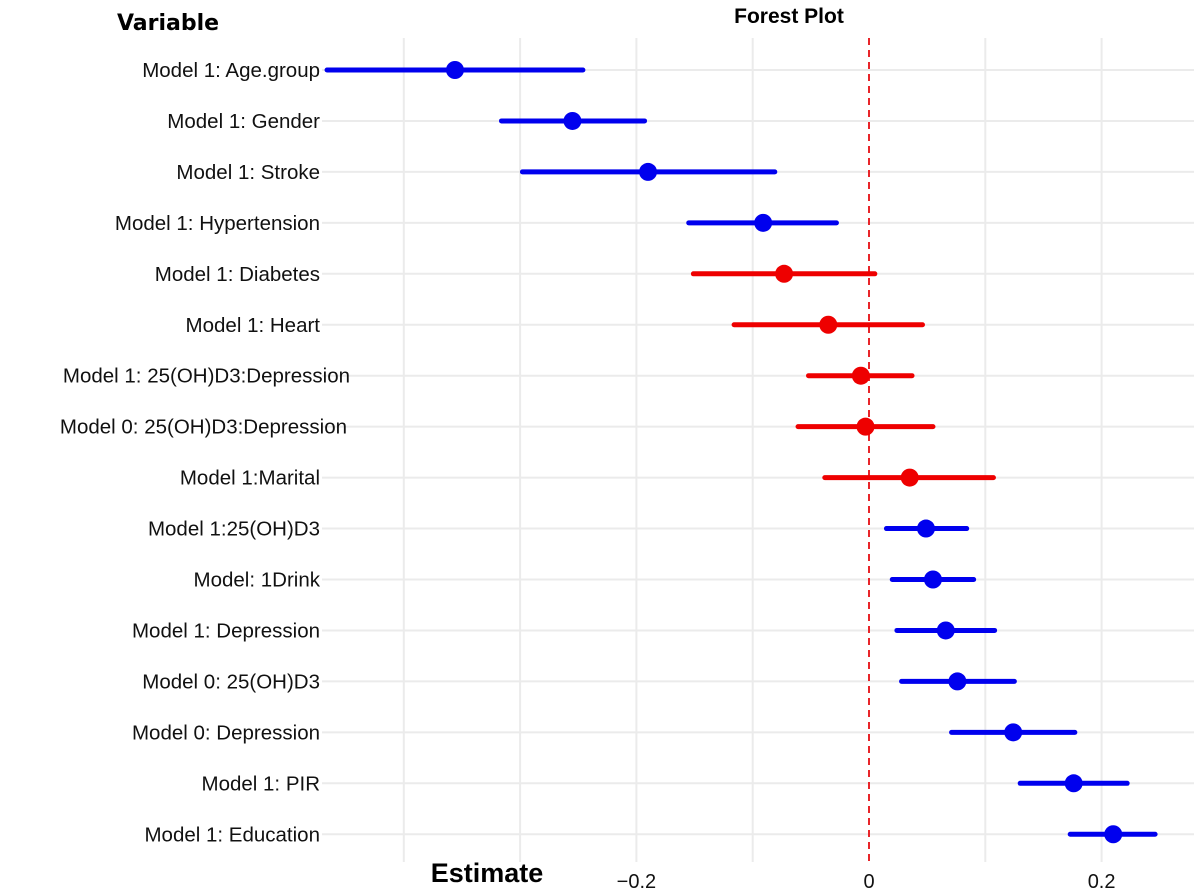 The width and height of the screenshot is (1200, 894). I want to click on x-axis-ticks: −0.2 0 0.2, so click(866, 882).